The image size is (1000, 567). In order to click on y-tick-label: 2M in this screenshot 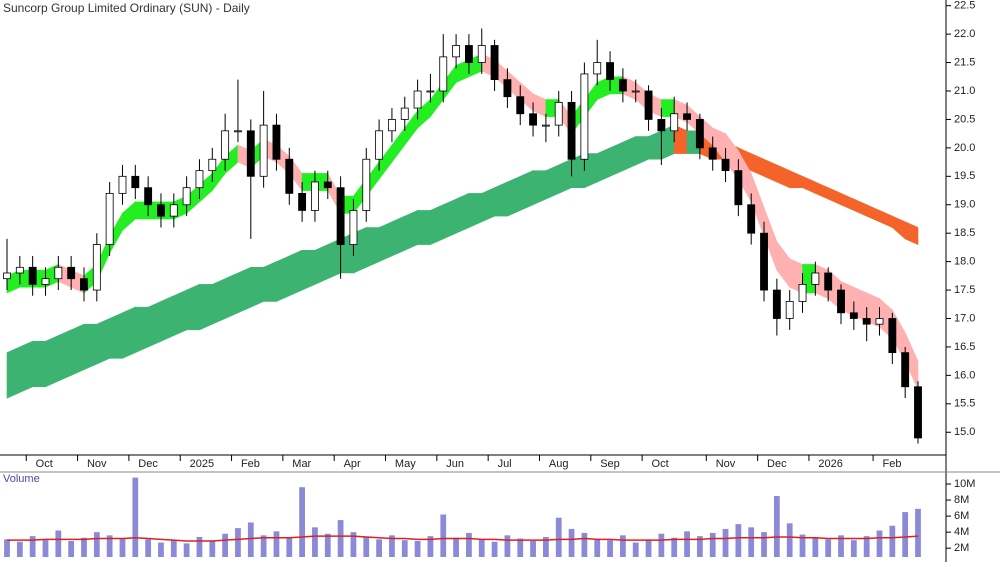, I will do `click(961, 548)`.